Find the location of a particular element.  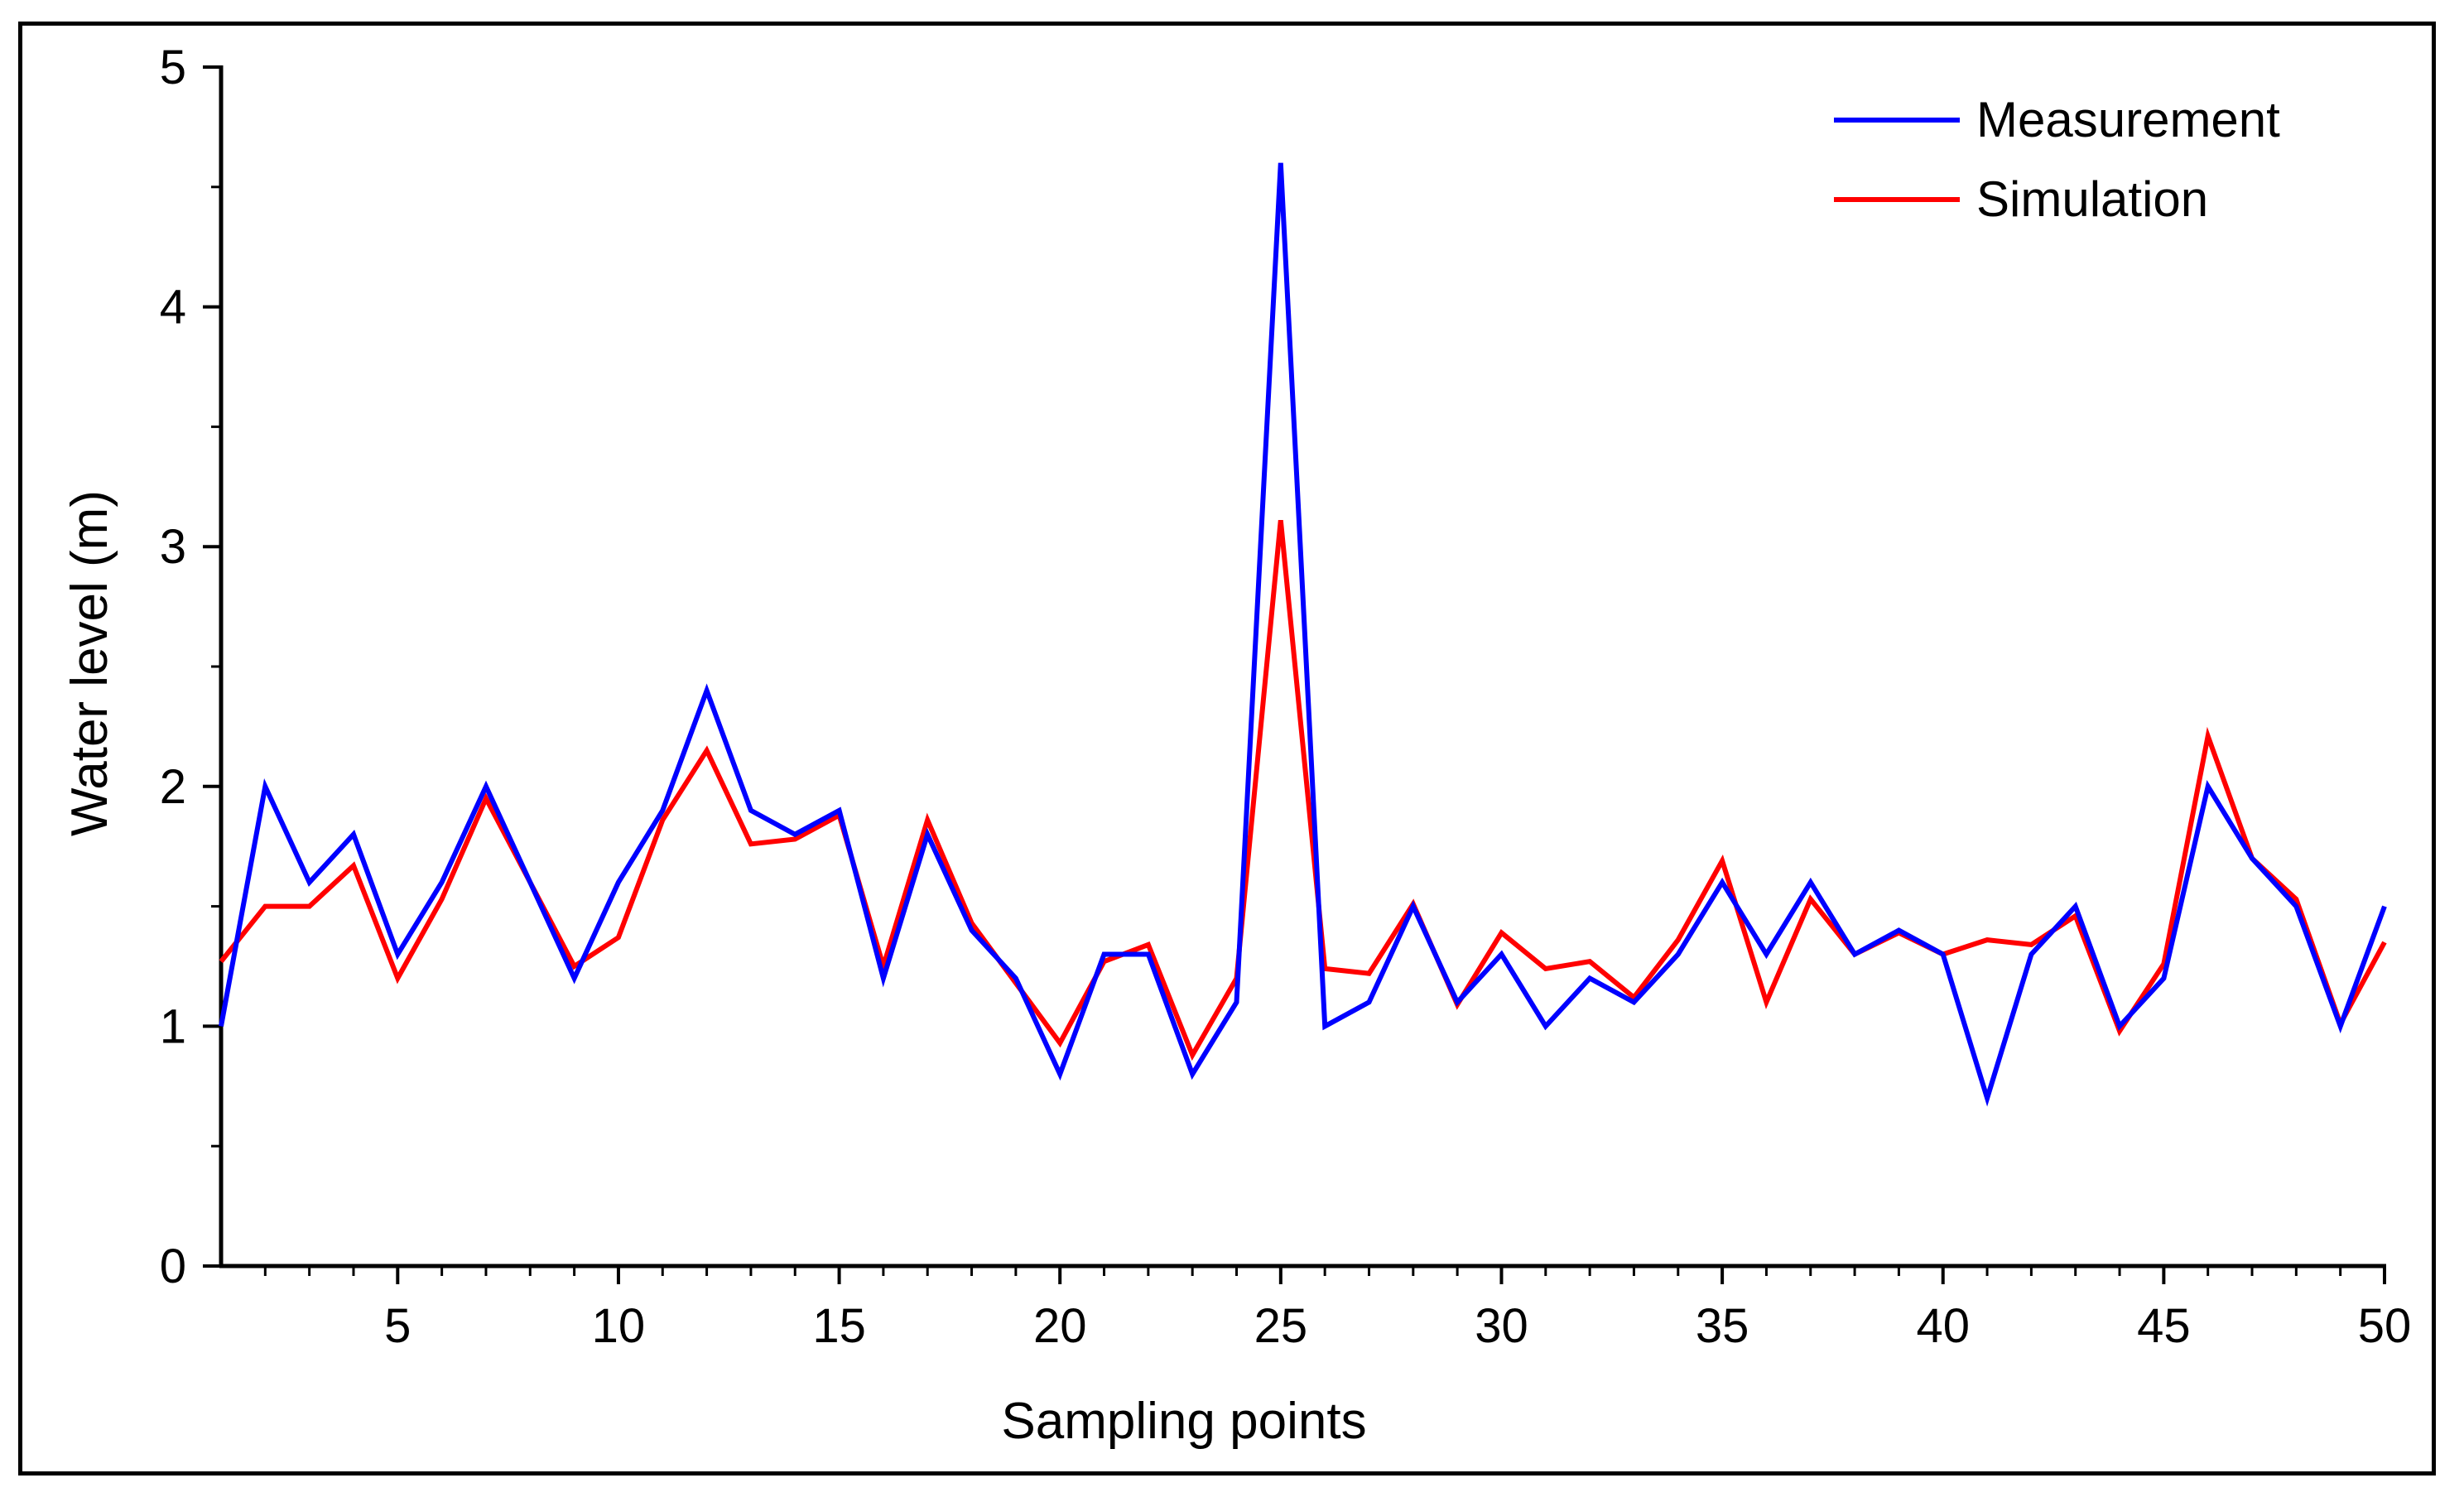

x-tick-label-15: 15 is located at coordinates (839, 1326).